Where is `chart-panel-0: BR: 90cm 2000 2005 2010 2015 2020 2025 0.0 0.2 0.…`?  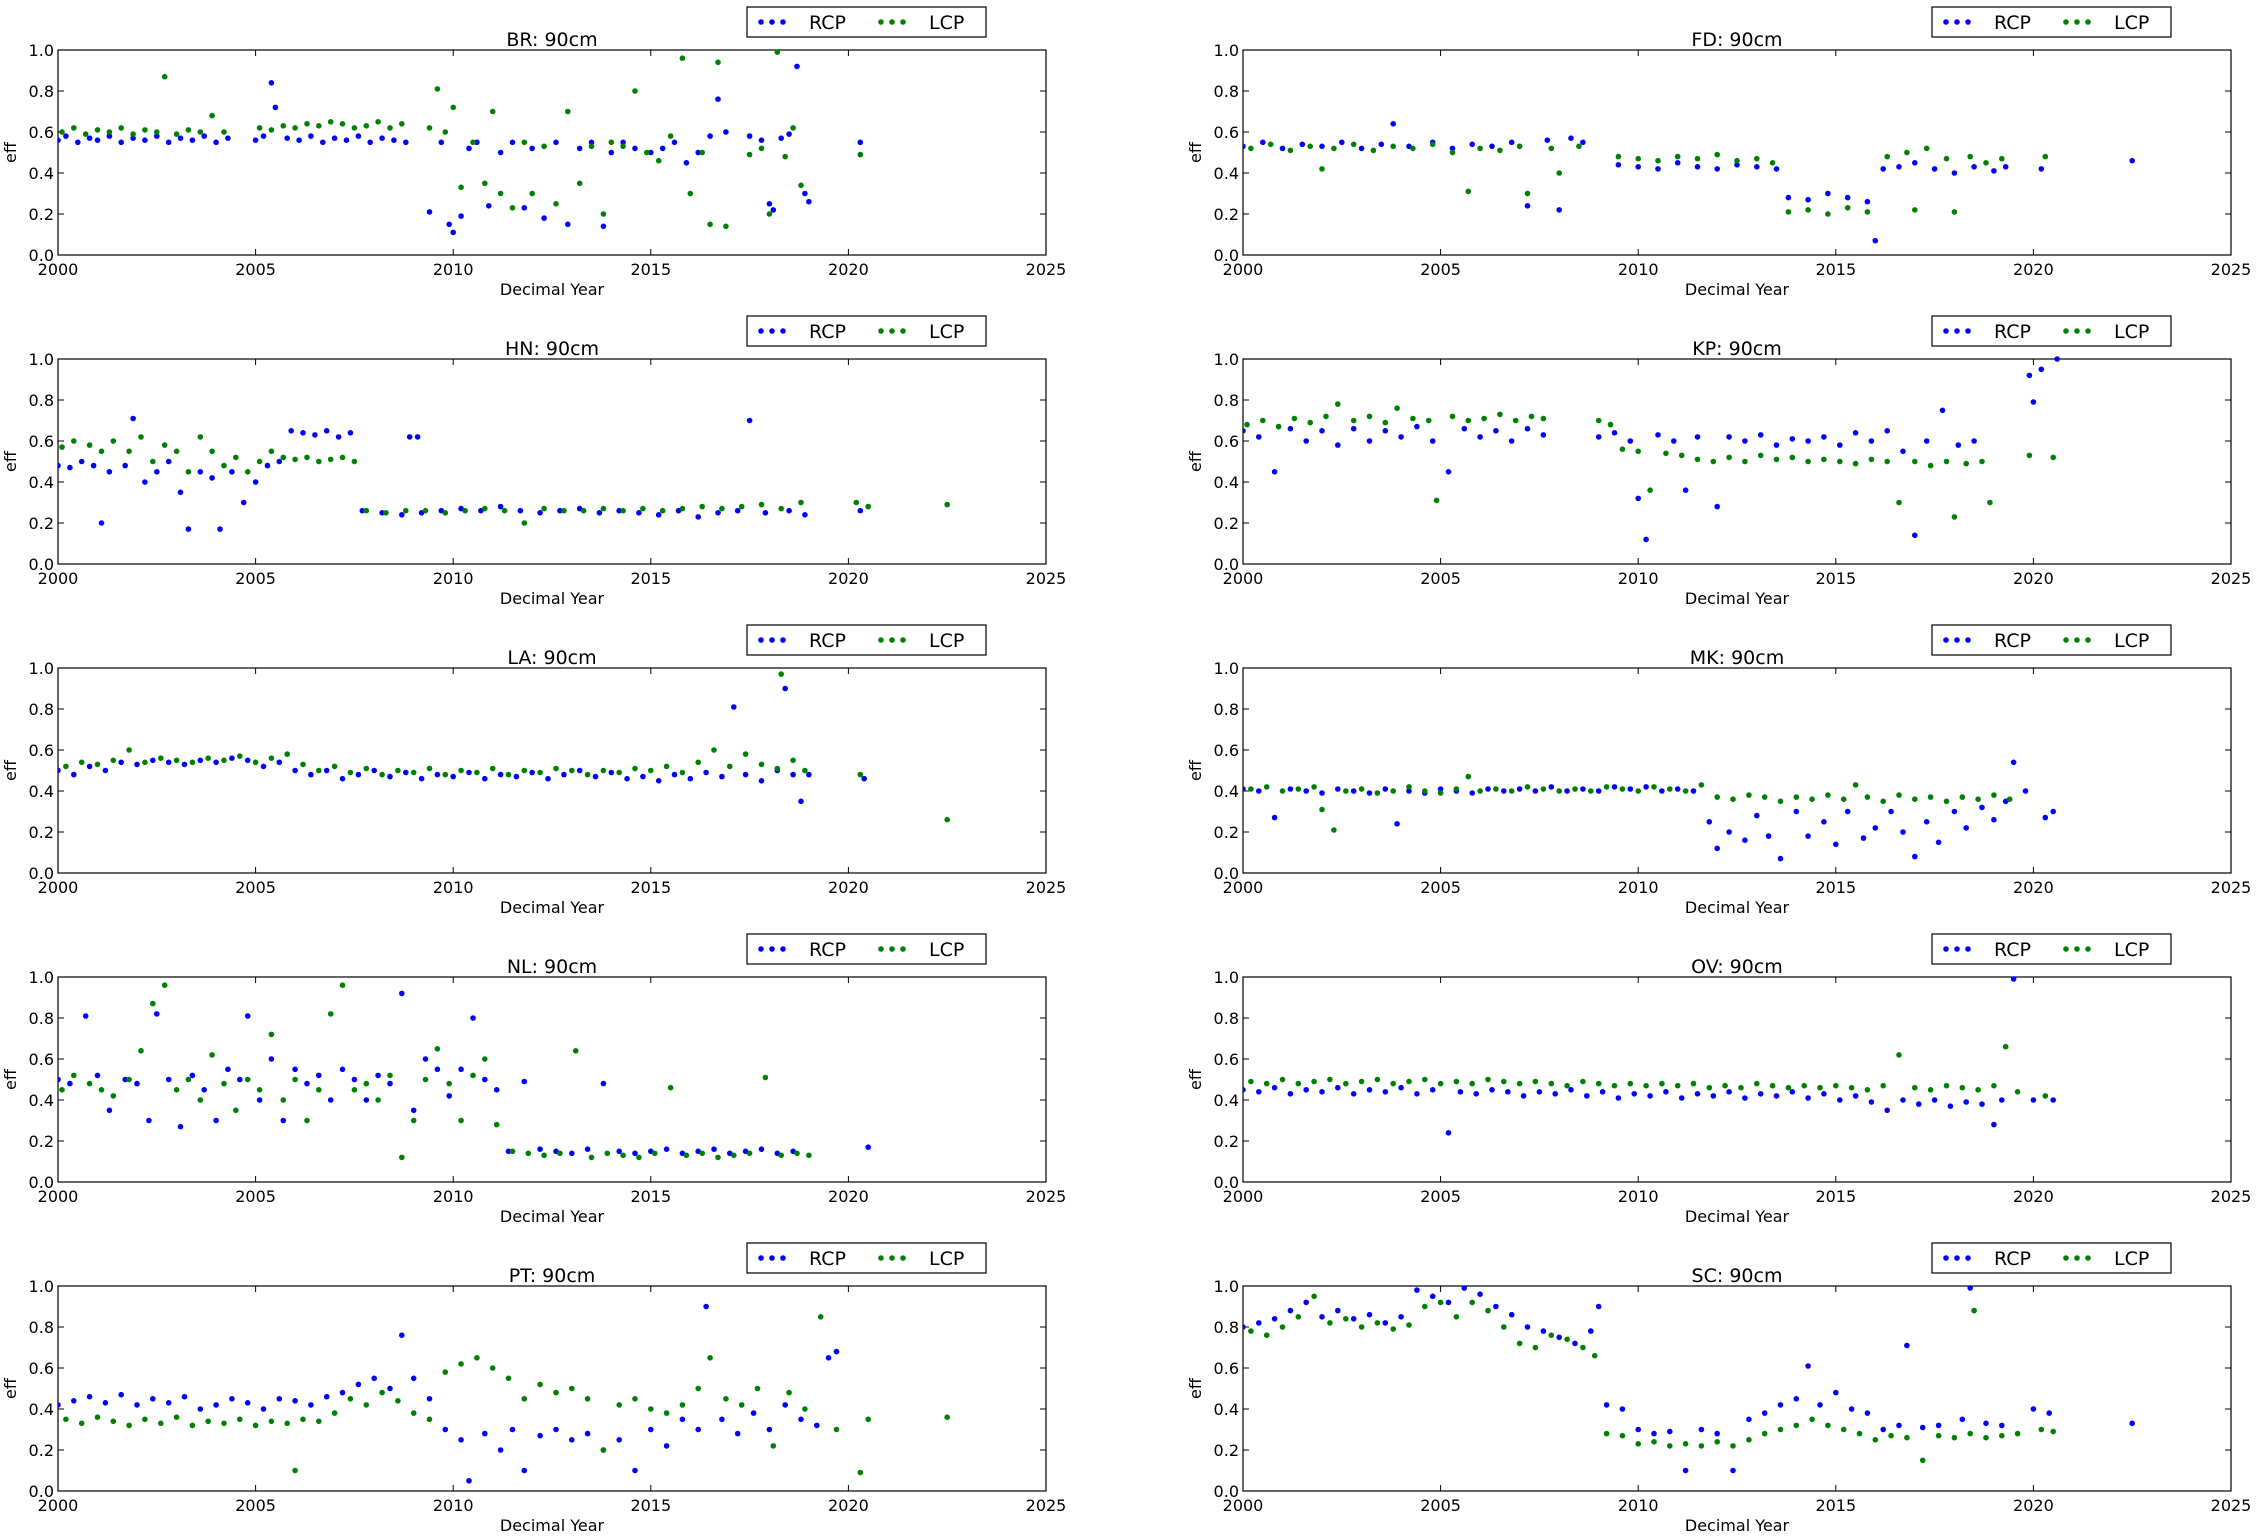
chart-panel-0: BR: 90cm 2000 2005 2010 2015 2020 2025 0.0 0.2 0.… is located at coordinates (533, 152).